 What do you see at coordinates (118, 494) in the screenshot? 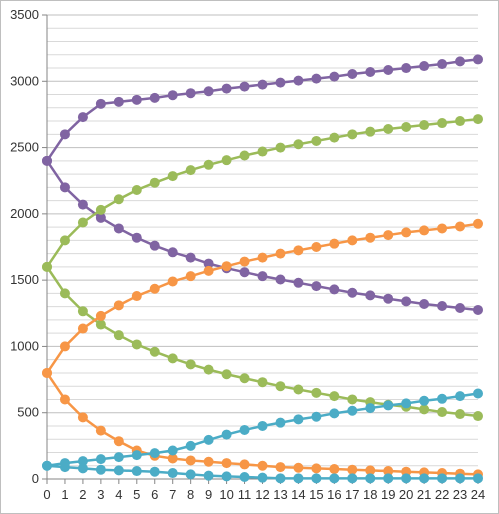
I see `x-tick-label: 4` at bounding box center [118, 494].